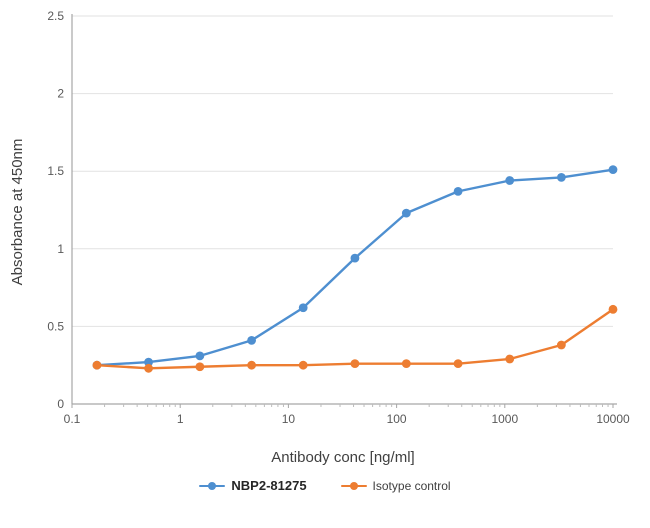  I want to click on y-tick-label: 1, so click(60, 249).